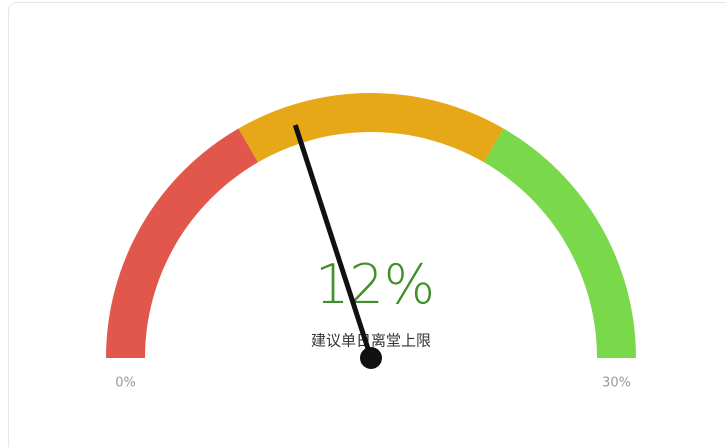 This screenshot has width=726, height=447. I want to click on needle-hub, so click(371, 358).